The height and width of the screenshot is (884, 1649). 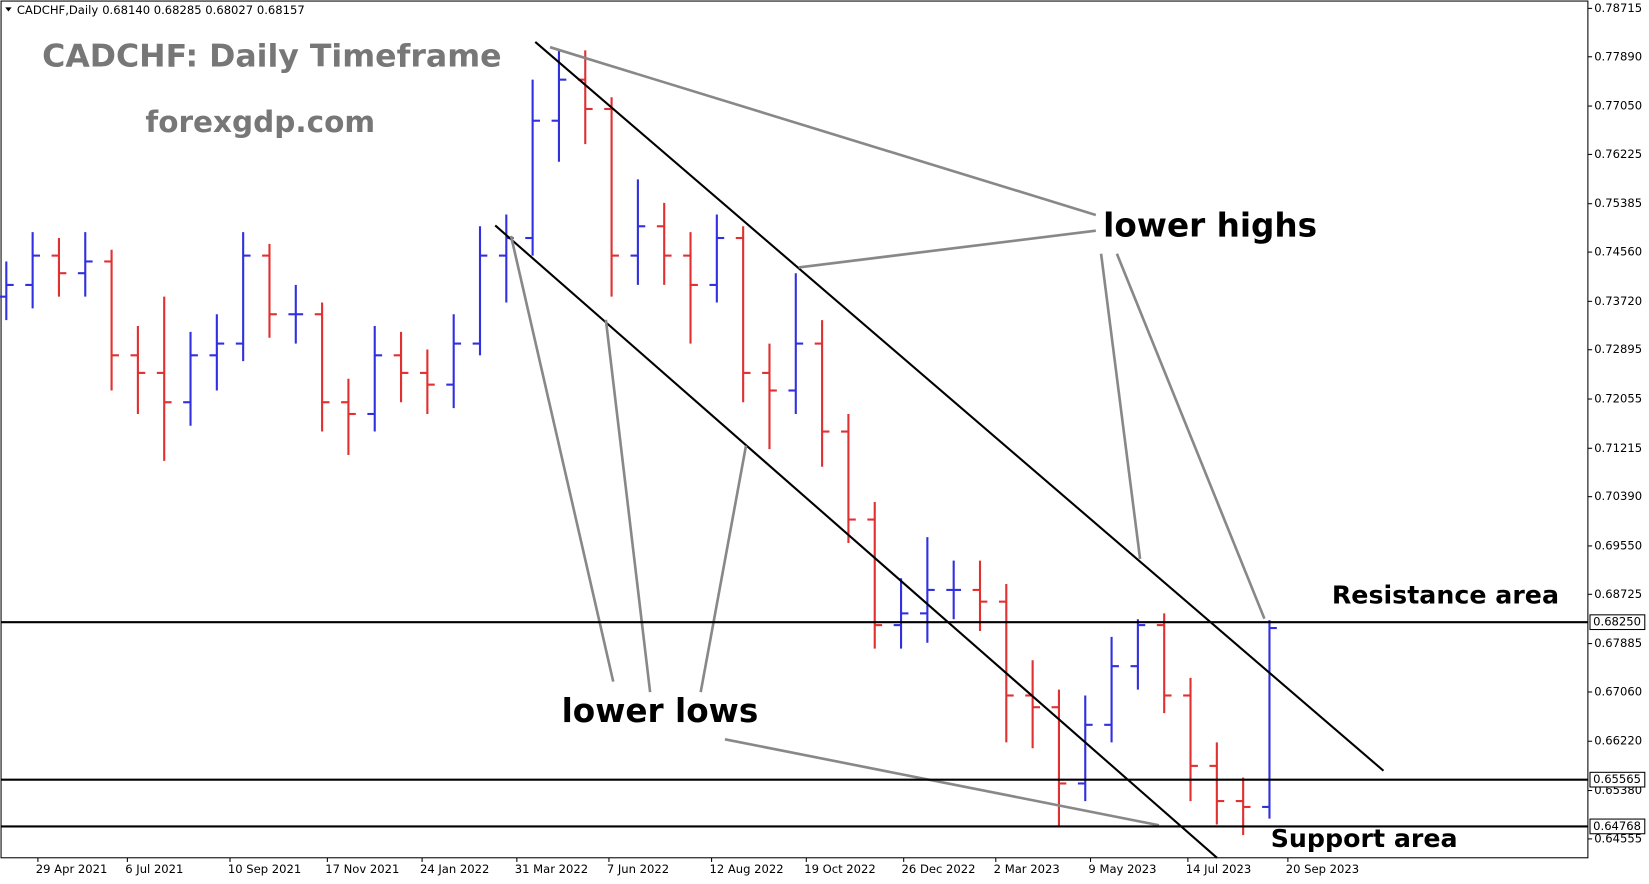 What do you see at coordinates (1027, 869) in the screenshot?
I see `x-tick-label: 2 Mar 2023` at bounding box center [1027, 869].